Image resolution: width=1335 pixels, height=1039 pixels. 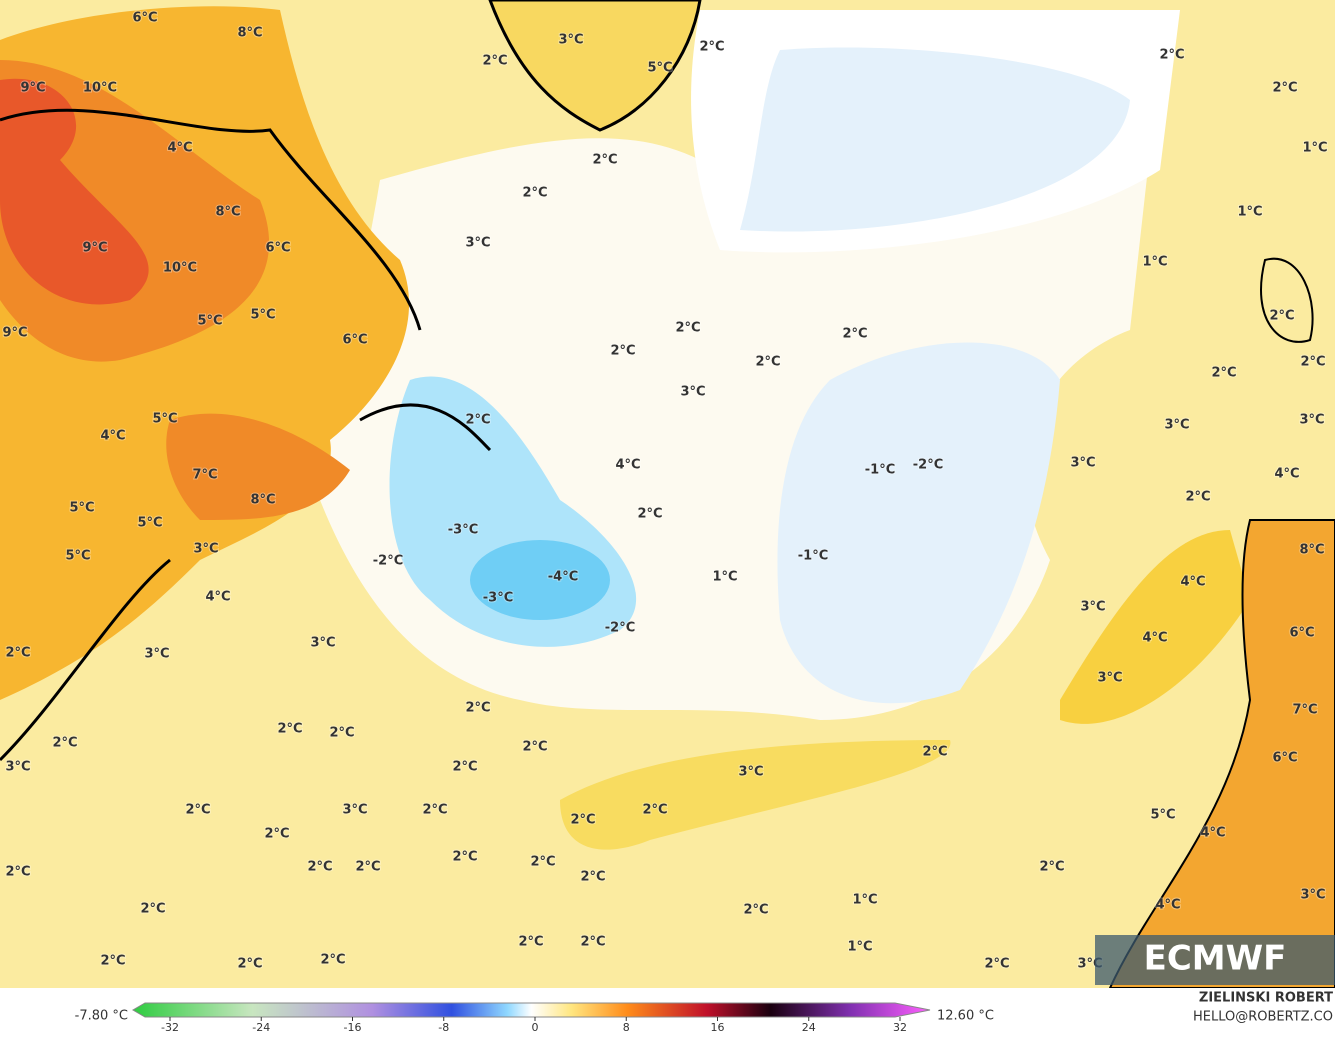 I want to click on credit-name: ZIELINSKI ROBERT, so click(x=1266, y=998).